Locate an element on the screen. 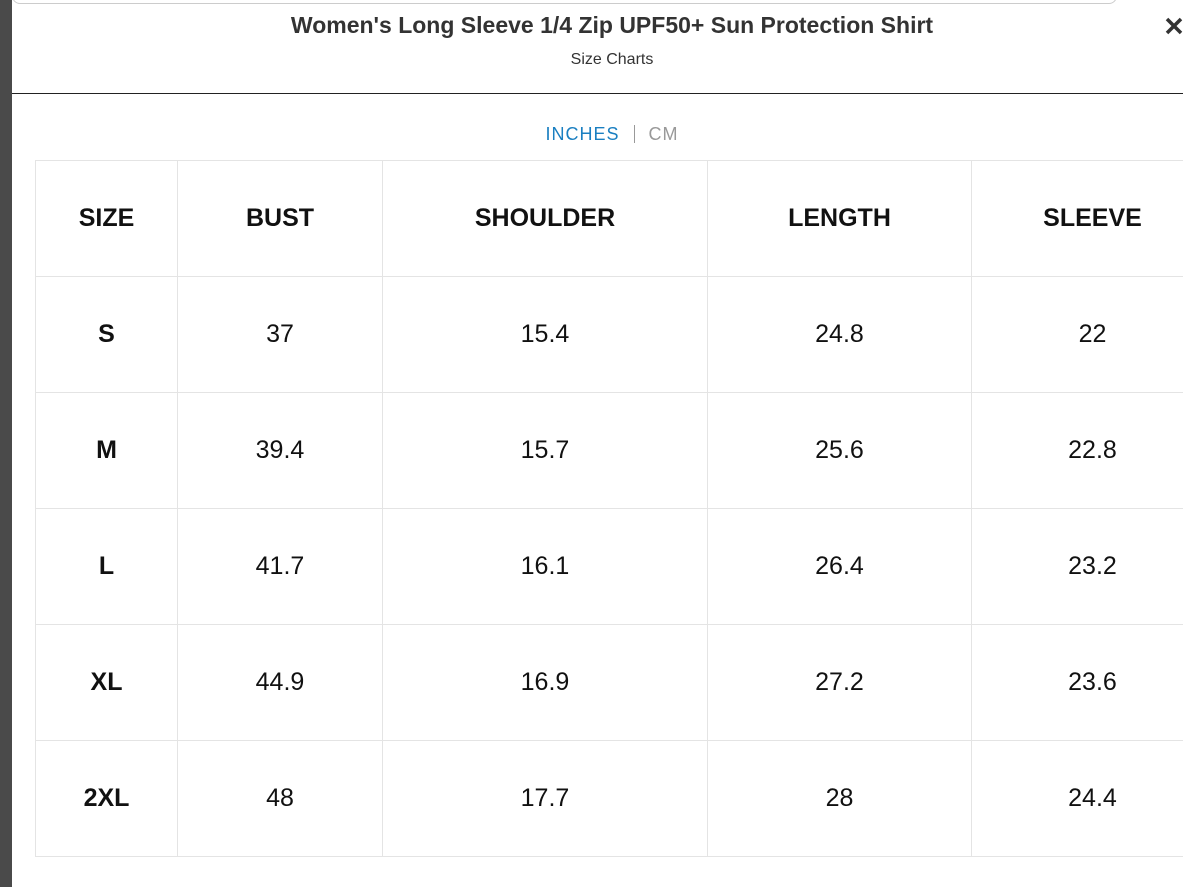 The width and height of the screenshot is (1183, 887). measure-cell: 27.2 is located at coordinates (839, 682).